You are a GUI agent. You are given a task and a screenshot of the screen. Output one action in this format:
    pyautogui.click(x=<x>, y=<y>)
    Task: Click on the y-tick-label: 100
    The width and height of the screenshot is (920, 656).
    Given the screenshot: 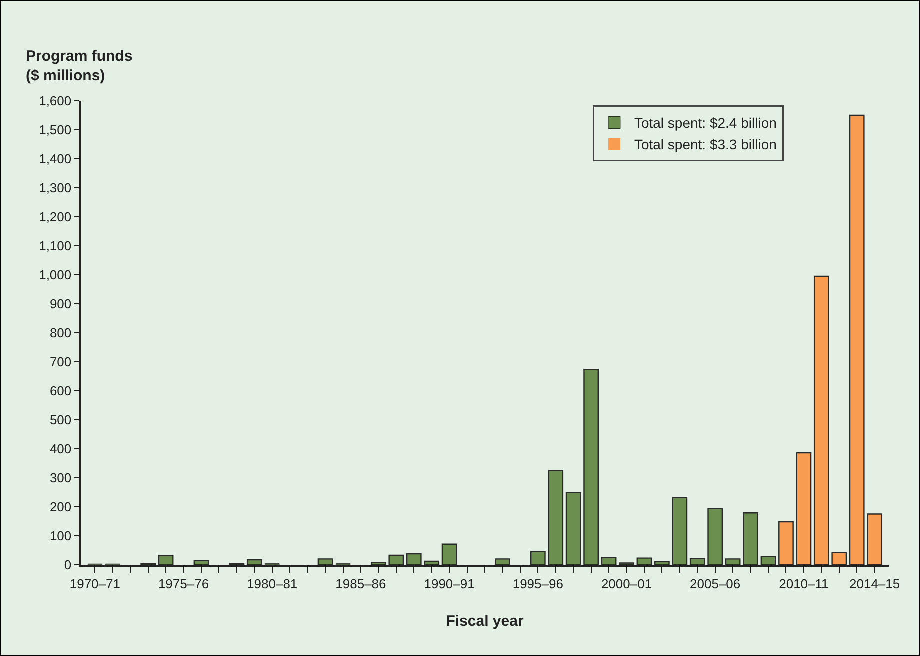 What is the action you would take?
    pyautogui.click(x=61, y=536)
    